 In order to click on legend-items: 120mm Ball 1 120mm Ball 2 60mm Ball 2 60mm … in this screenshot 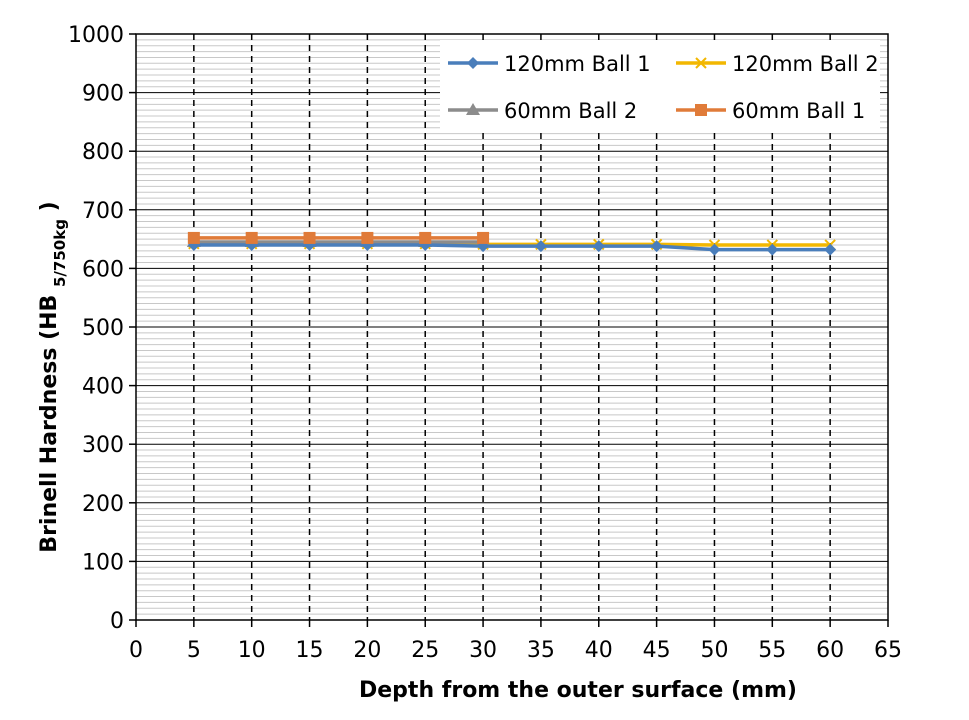, I will do `click(663, 87)`.